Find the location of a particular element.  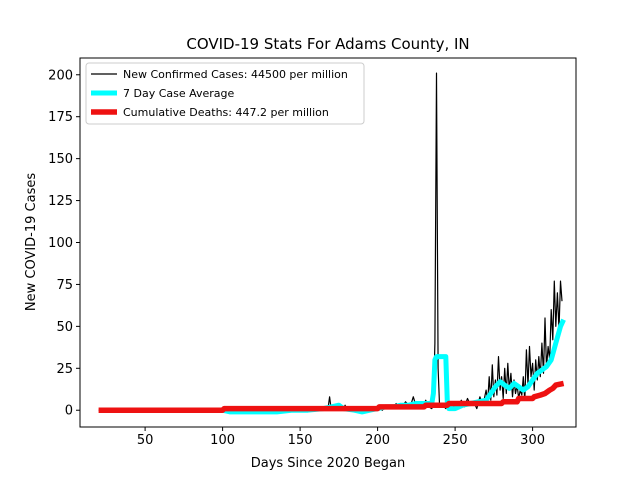

series-line-cumulative-deaths is located at coordinates (331, 396).